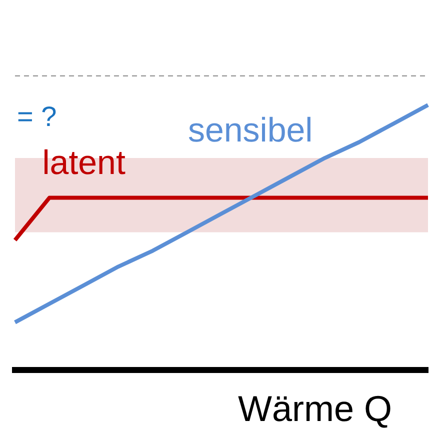 The width and height of the screenshot is (440, 440). What do you see at coordinates (84, 163) in the screenshot?
I see `series-label: latent` at bounding box center [84, 163].